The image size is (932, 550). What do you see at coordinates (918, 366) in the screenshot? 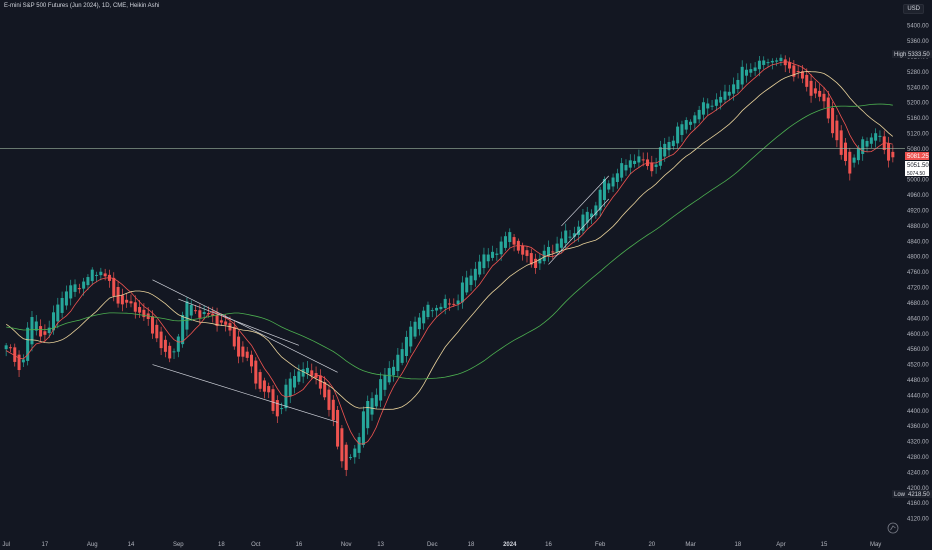
I see `price-tick-label: 4520.00` at bounding box center [918, 366].